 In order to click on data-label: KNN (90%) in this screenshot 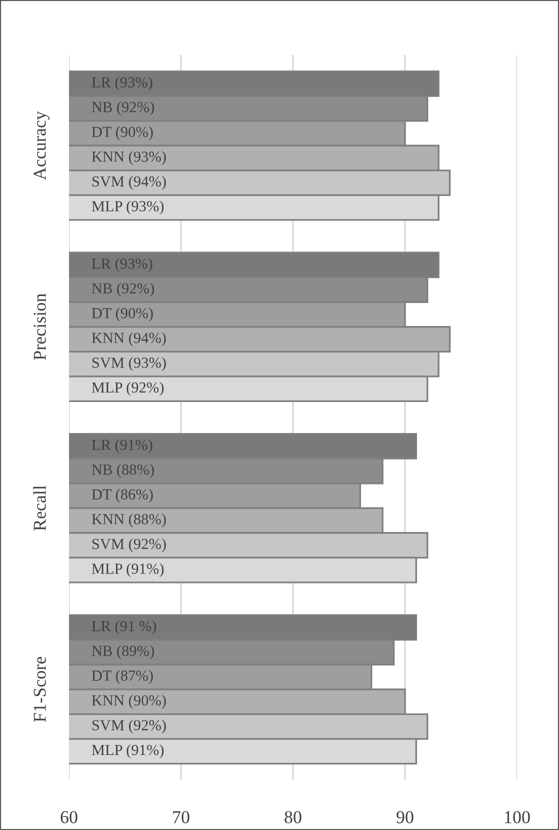, I will do `click(129, 701)`.